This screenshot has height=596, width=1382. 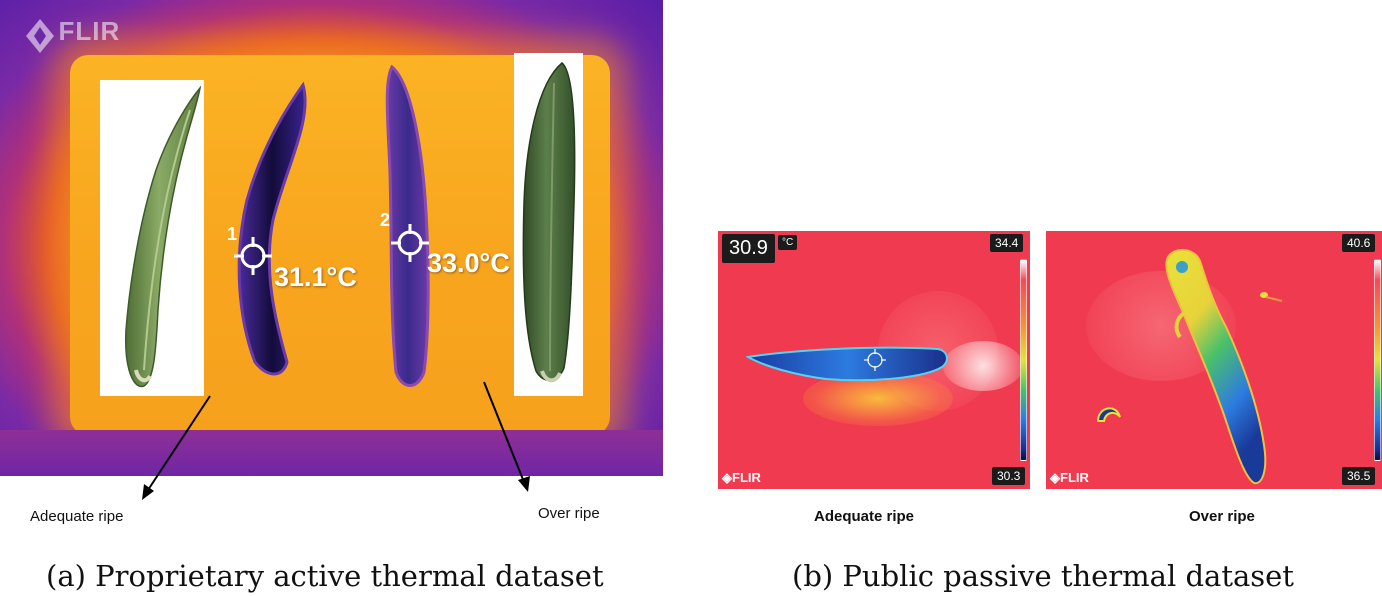 What do you see at coordinates (272, 228) in the screenshot?
I see `okra-thermal-adequate` at bounding box center [272, 228].